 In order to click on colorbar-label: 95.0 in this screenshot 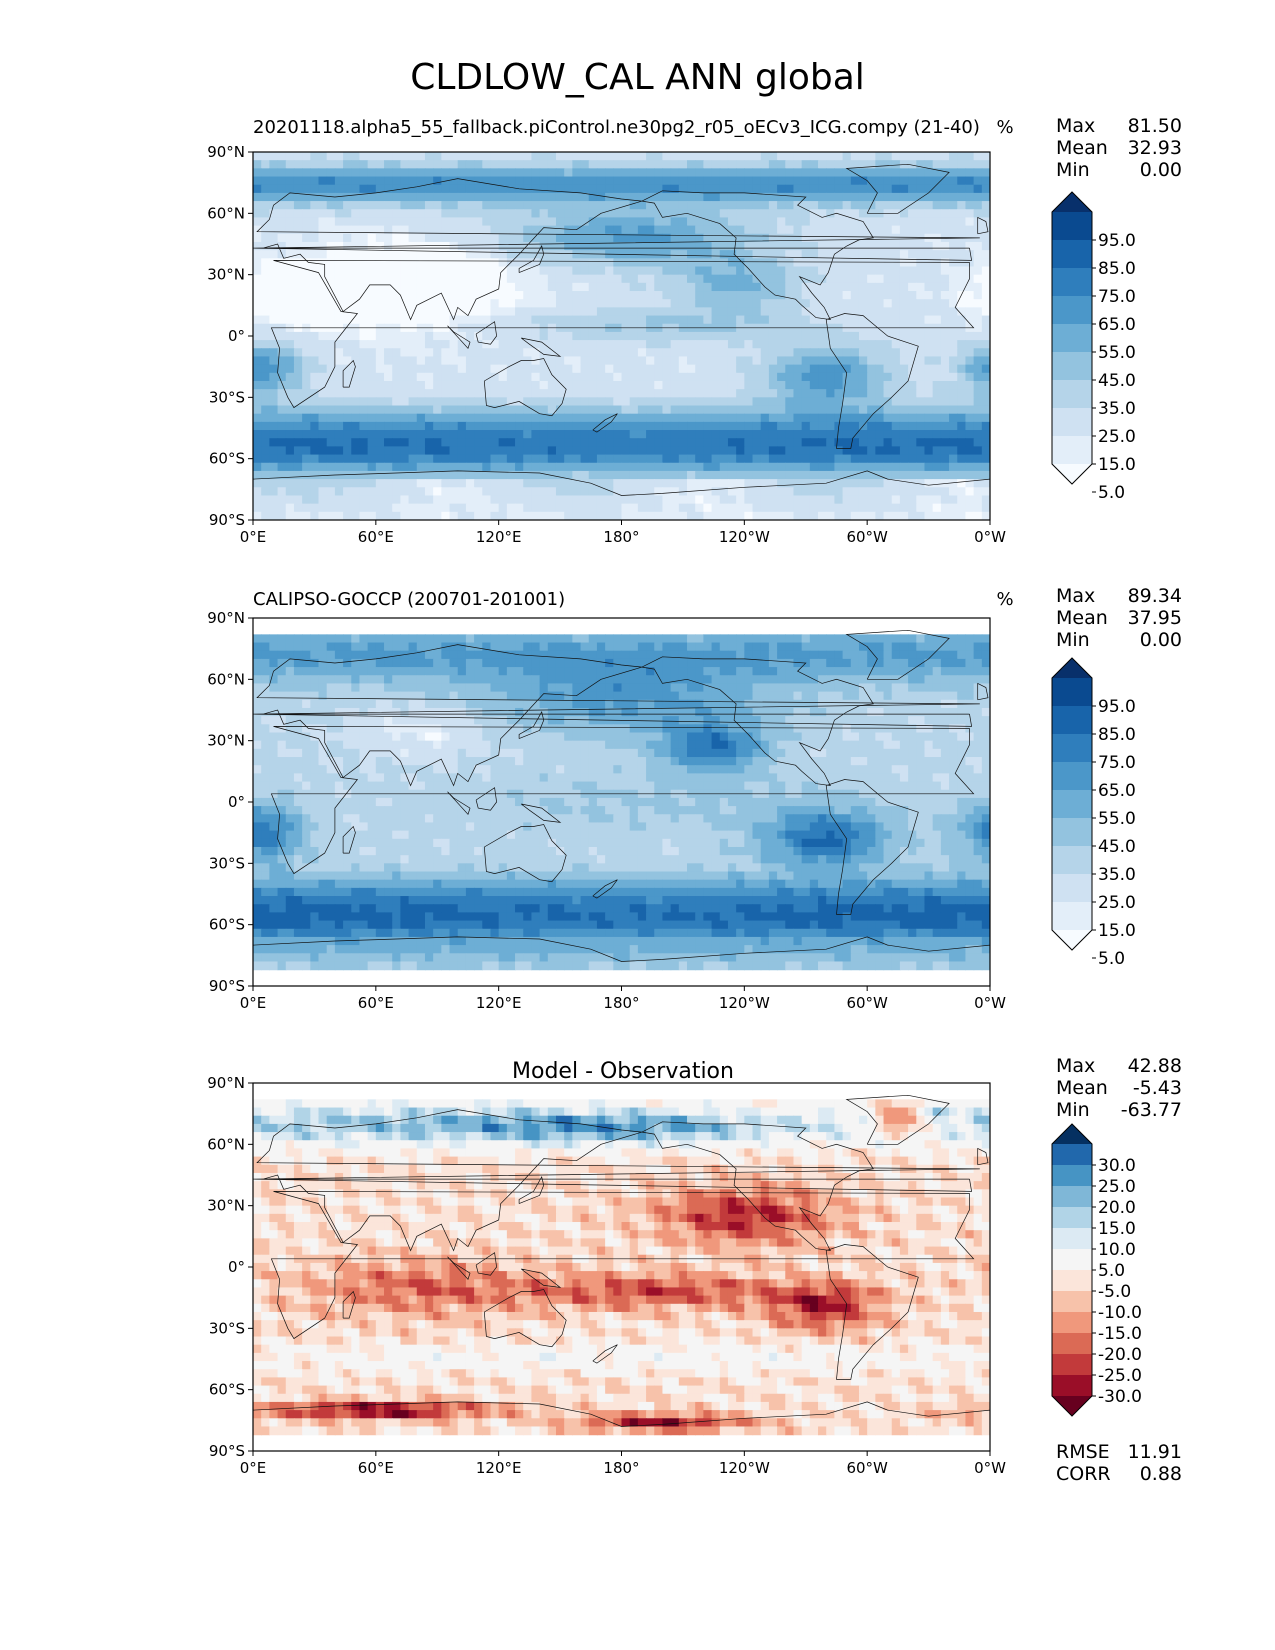, I will do `click(1117, 241)`.